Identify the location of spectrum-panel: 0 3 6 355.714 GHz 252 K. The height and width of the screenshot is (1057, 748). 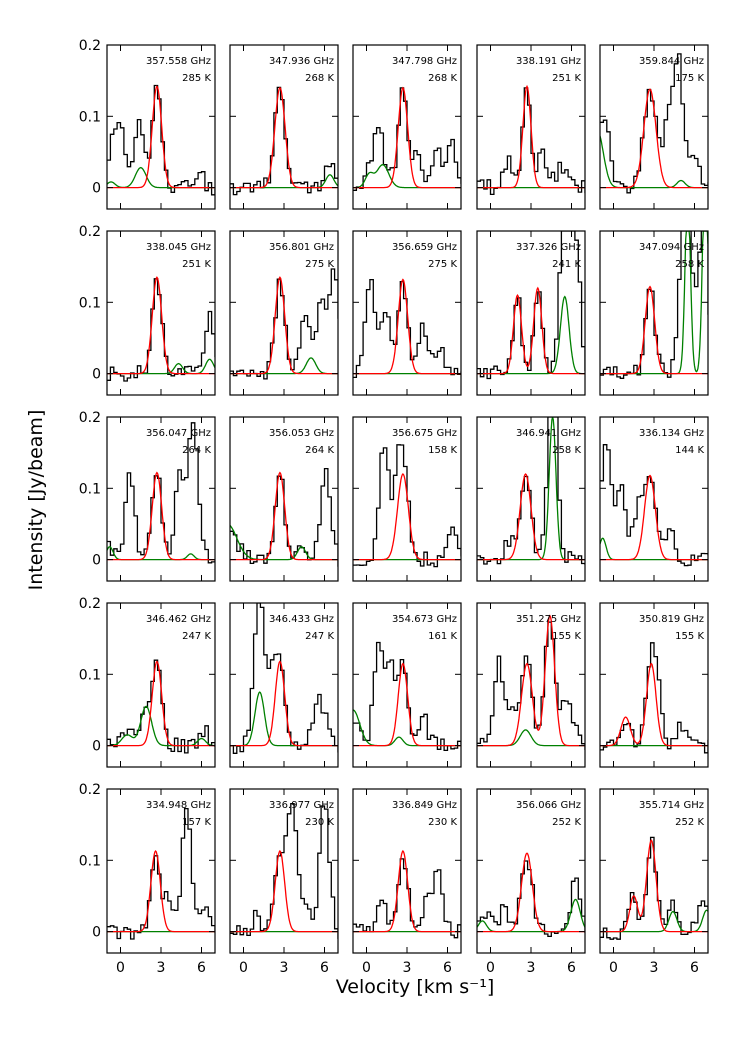
(654, 882).